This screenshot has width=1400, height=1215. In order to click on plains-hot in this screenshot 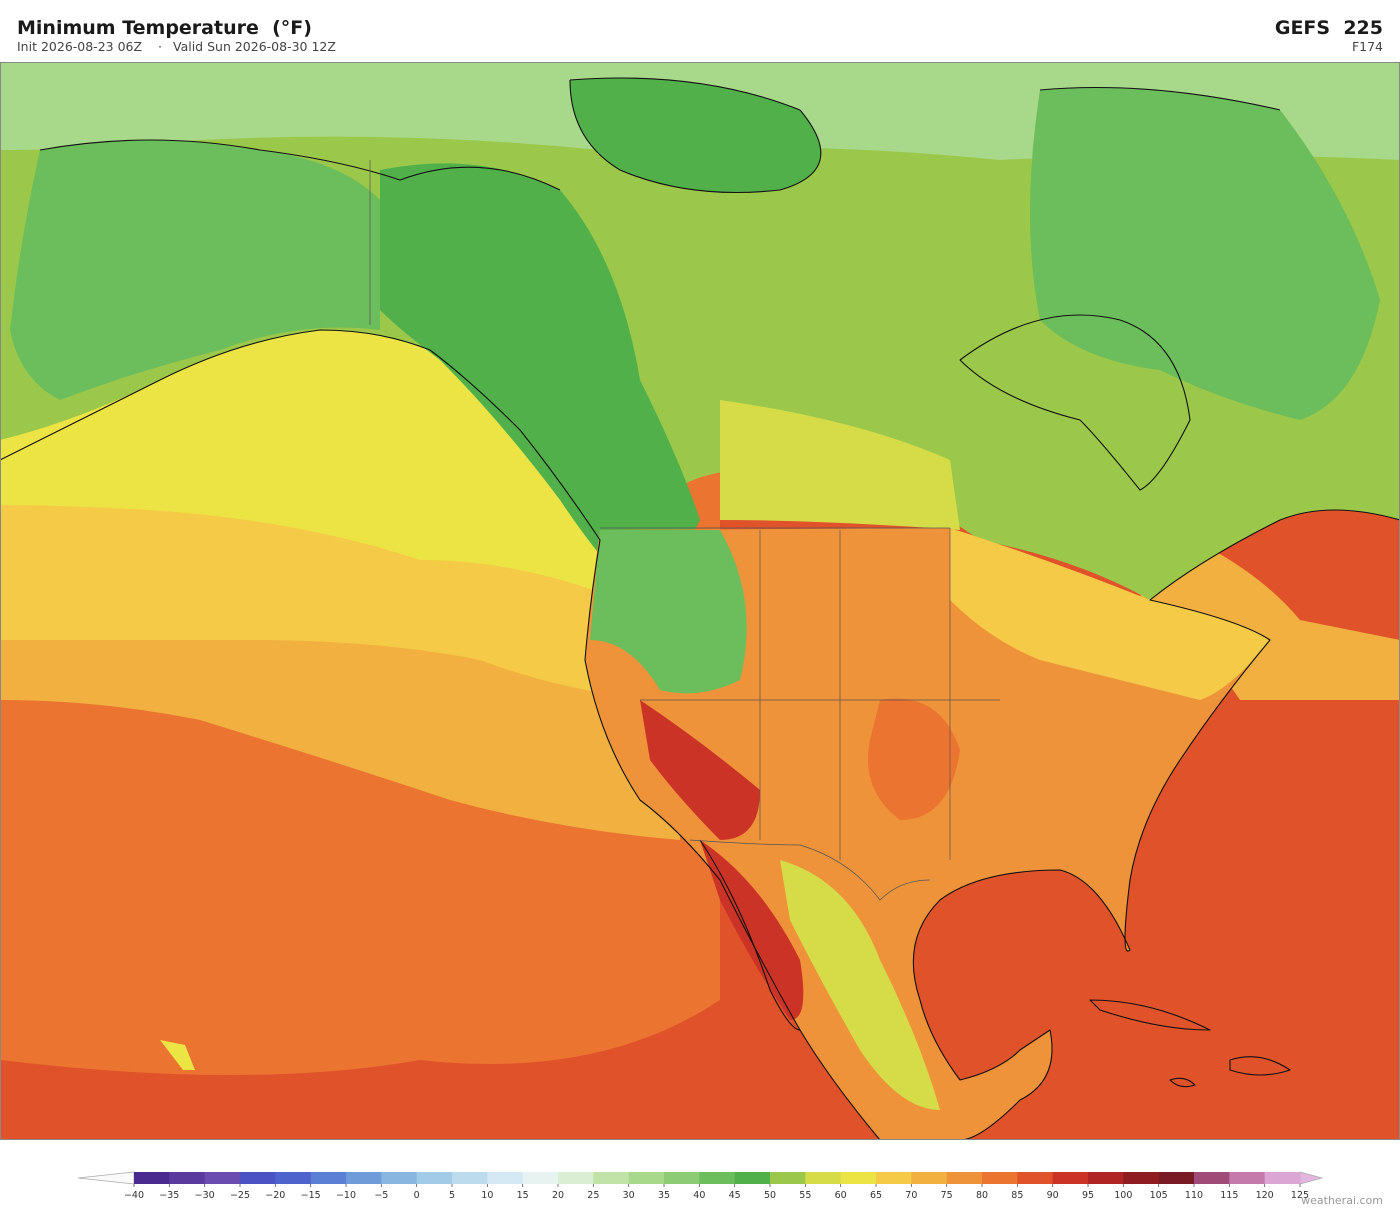, I will do `click(914, 759)`.